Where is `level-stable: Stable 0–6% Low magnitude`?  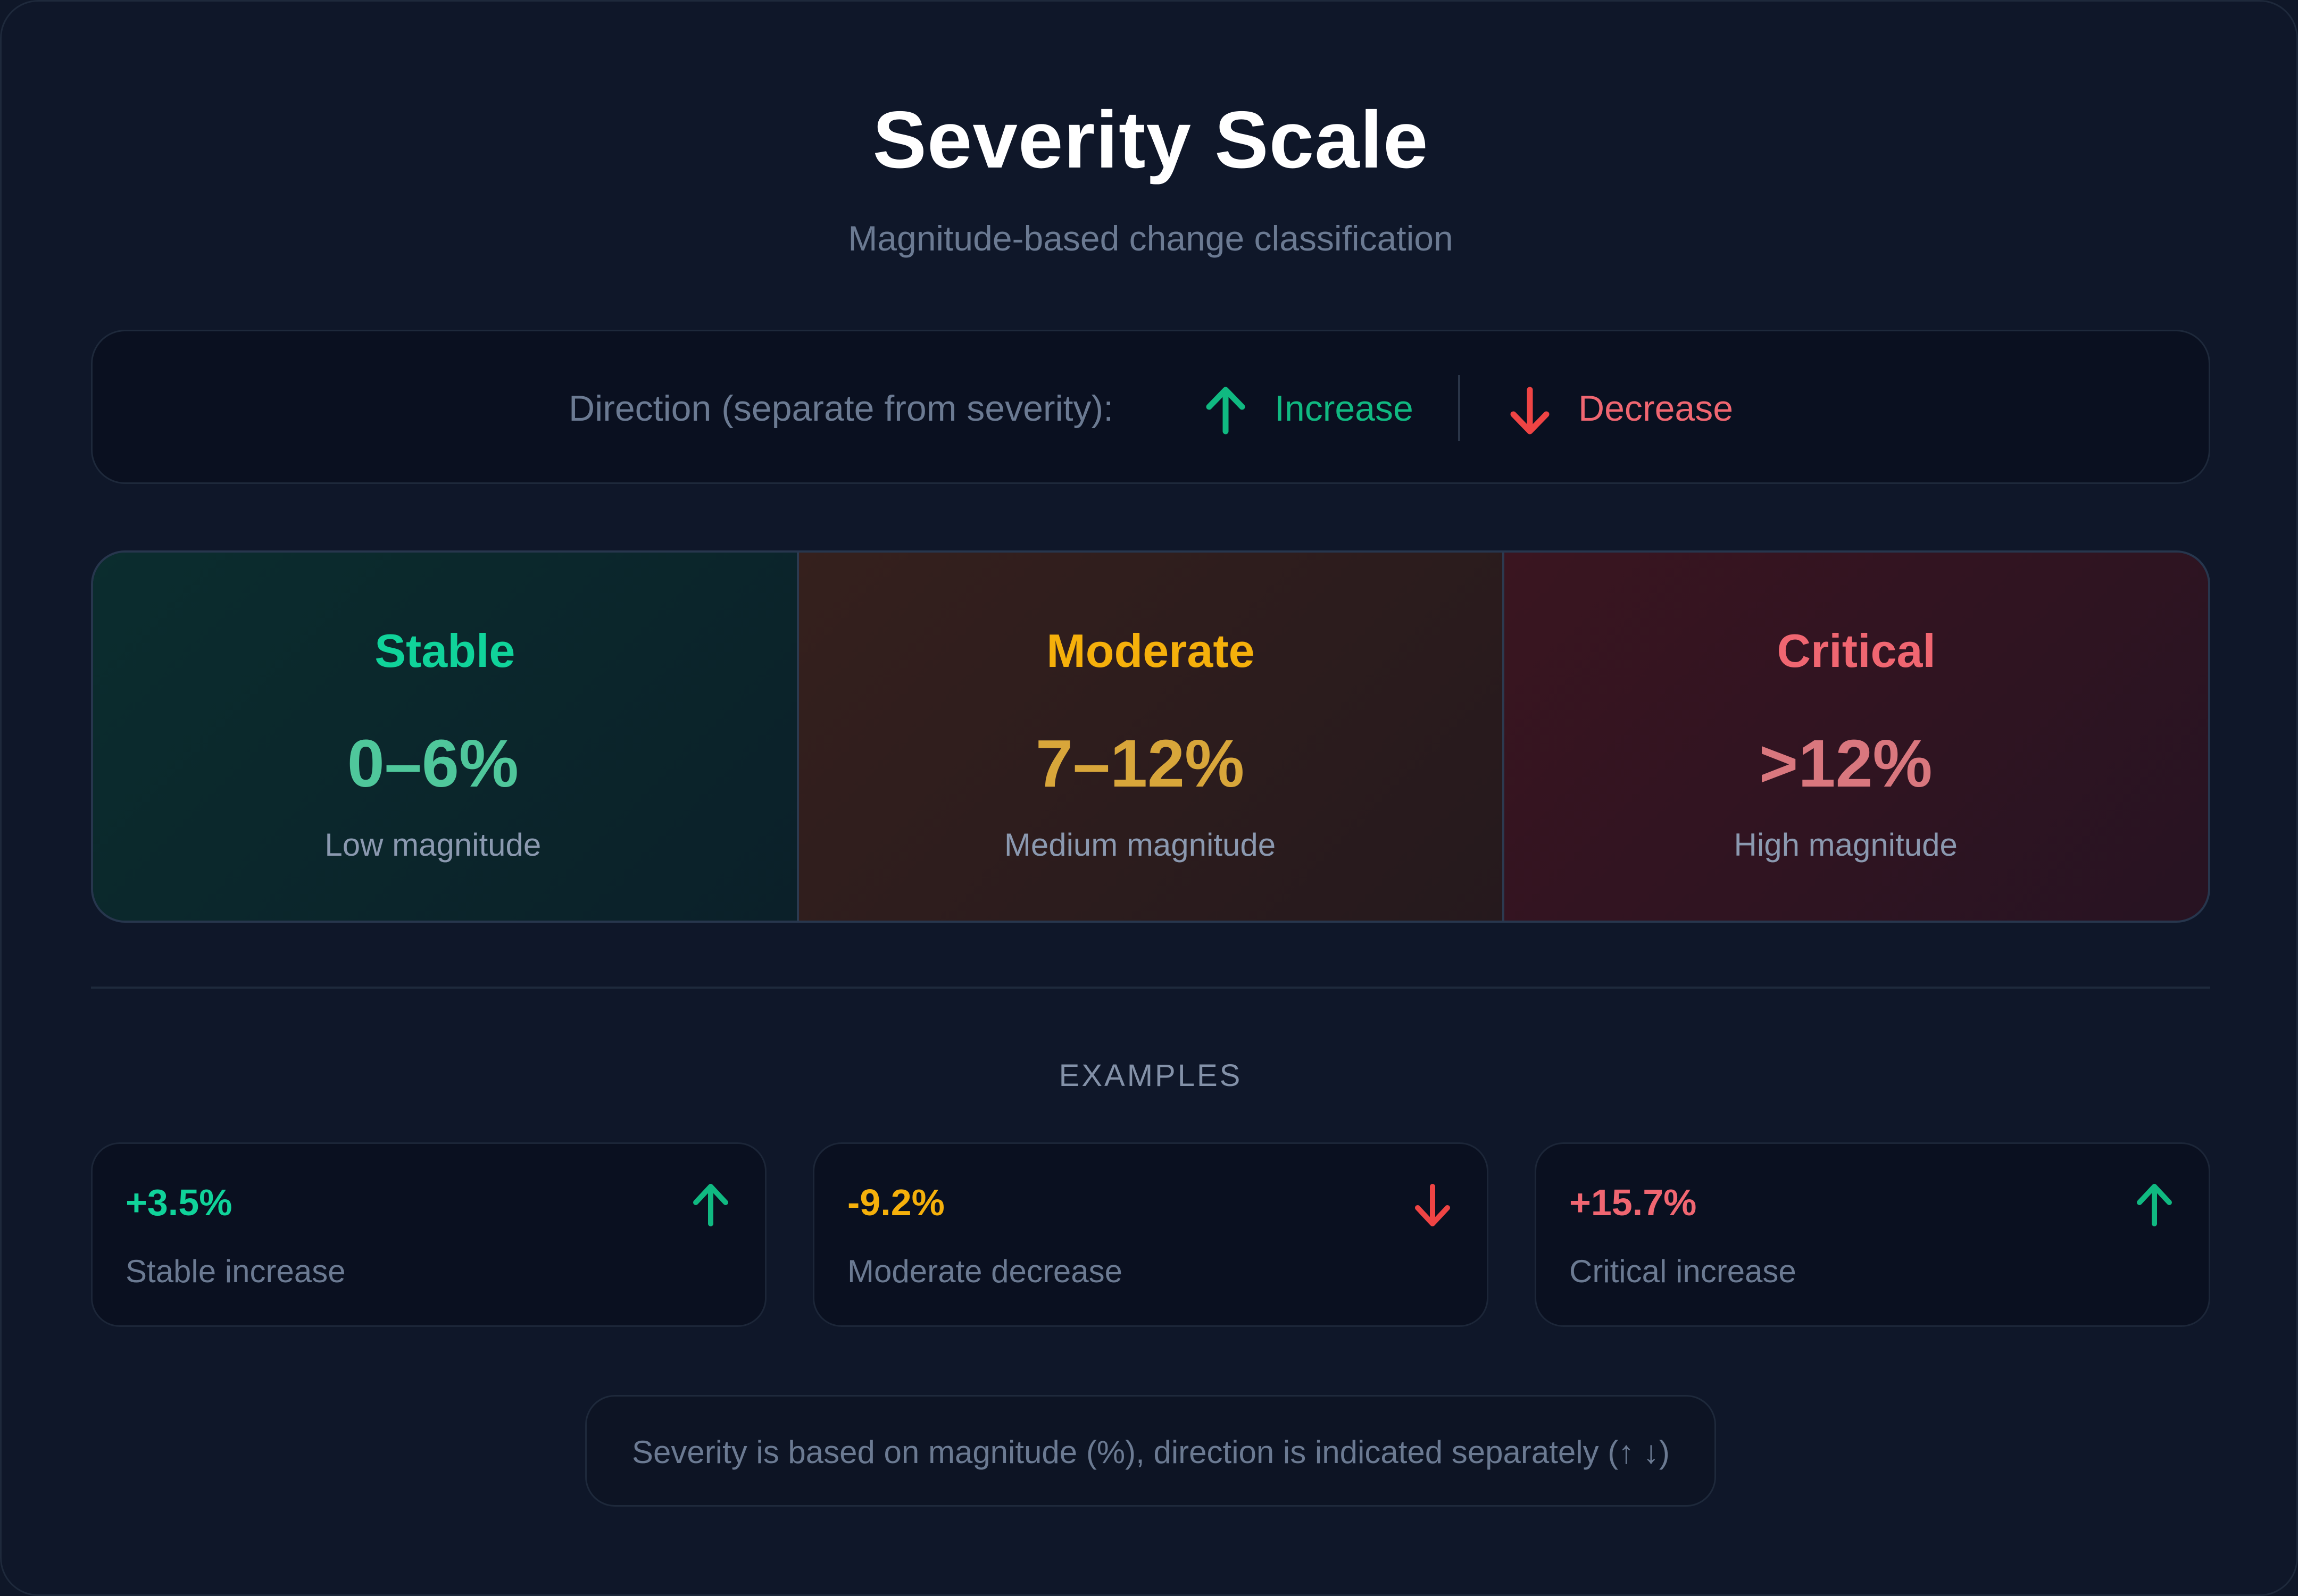
level-stable: Stable 0–6% Low magnitude is located at coordinates (445, 737).